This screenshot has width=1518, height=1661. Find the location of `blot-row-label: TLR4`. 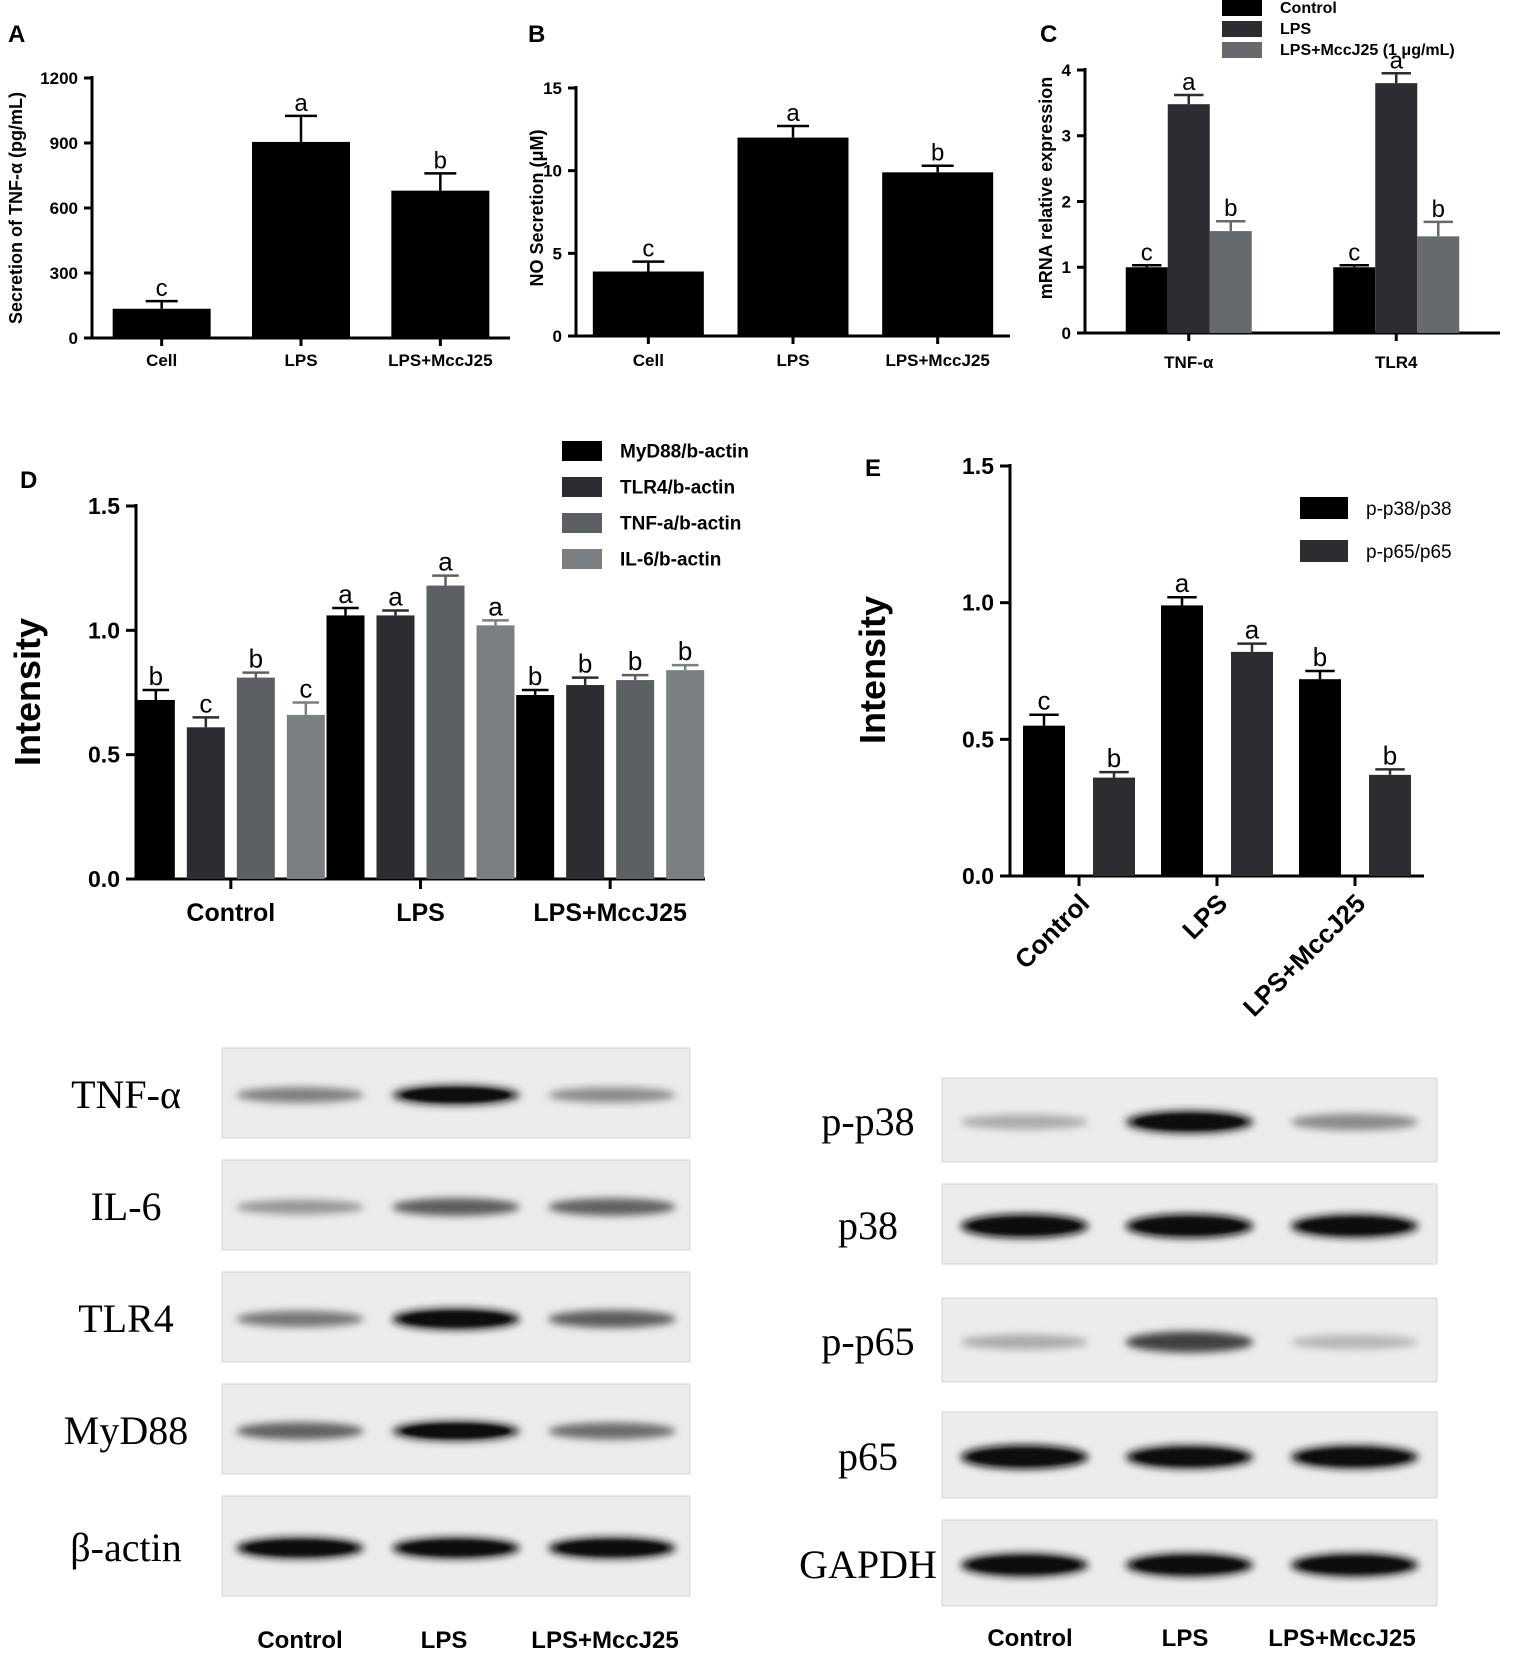

blot-row-label: TLR4 is located at coordinates (126, 1318).